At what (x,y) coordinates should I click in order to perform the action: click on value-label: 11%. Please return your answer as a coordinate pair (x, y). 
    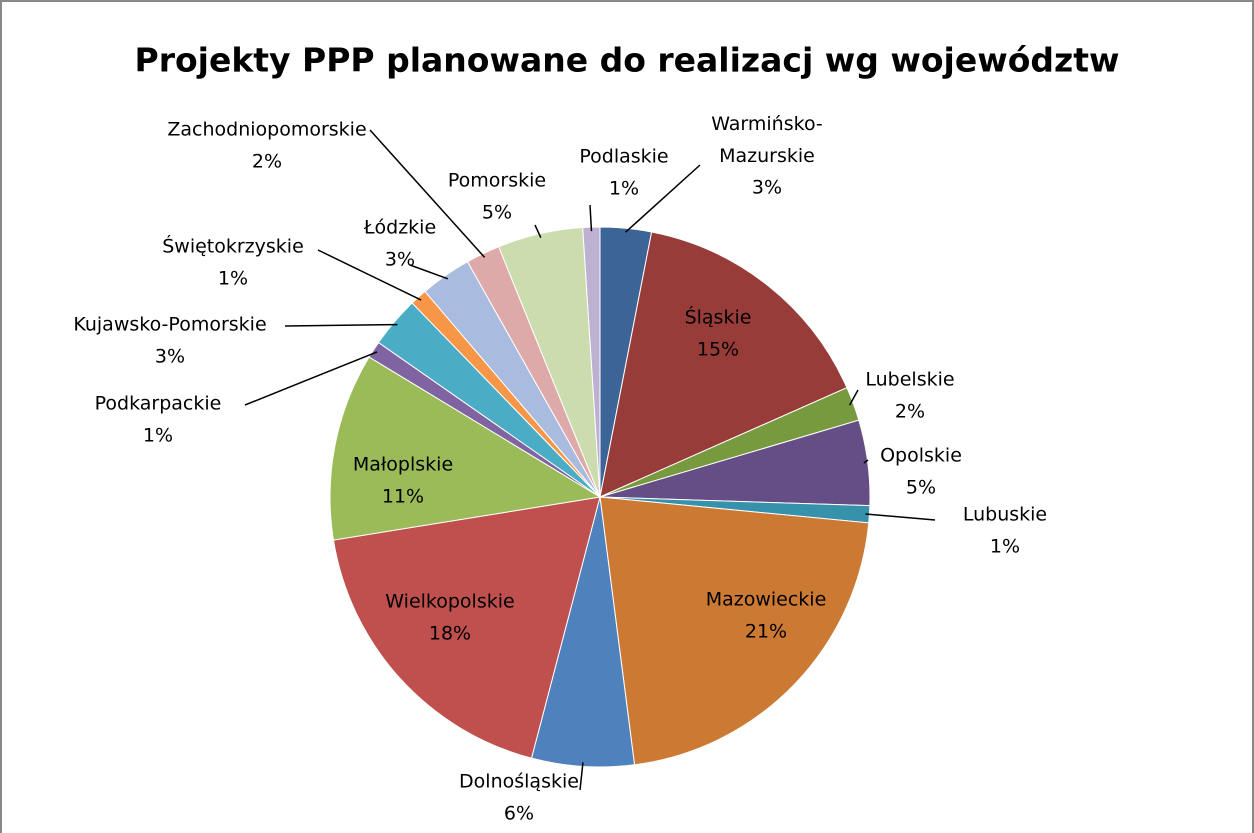
    Looking at the image, I should click on (403, 497).